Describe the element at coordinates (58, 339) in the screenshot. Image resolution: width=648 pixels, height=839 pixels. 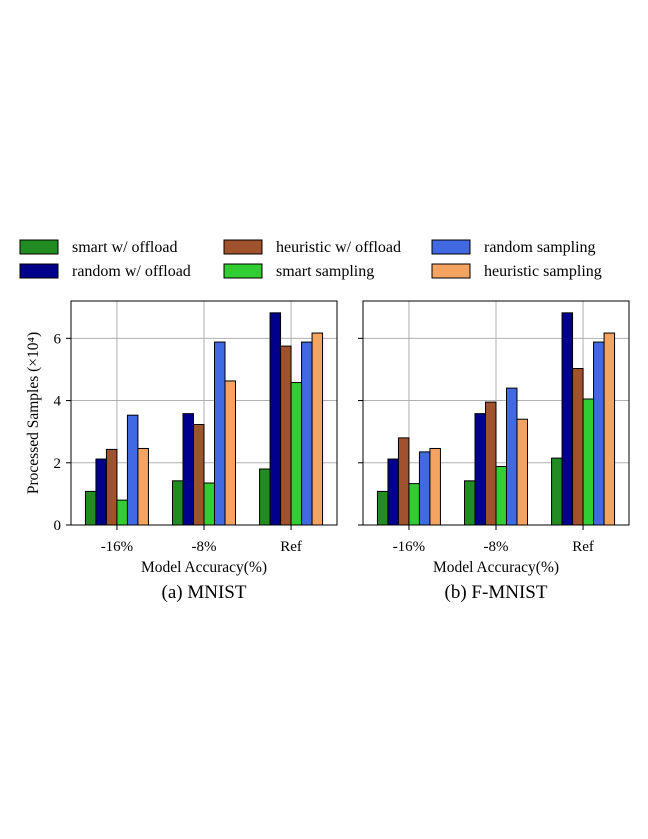
I see `y-tick-label: 6` at that location.